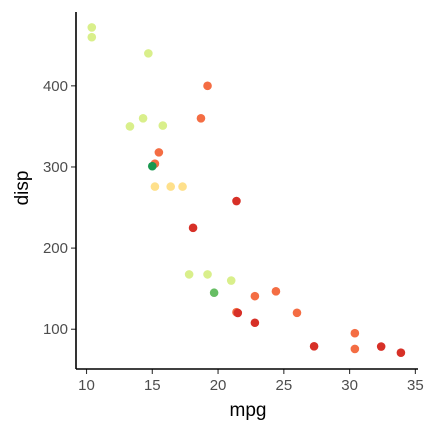  I want to click on y-axis-title: disp, so click(22, 188).